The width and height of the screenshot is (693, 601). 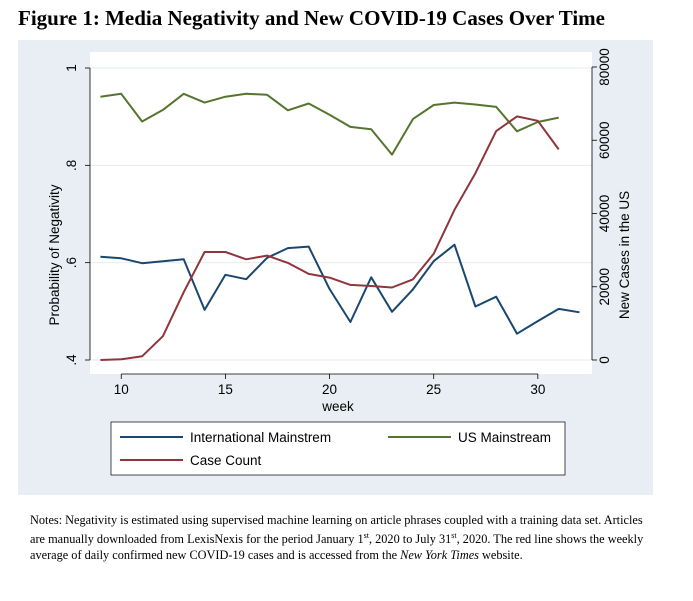 What do you see at coordinates (329, 389) in the screenshot?
I see `x-tick-label-2: 20` at bounding box center [329, 389].